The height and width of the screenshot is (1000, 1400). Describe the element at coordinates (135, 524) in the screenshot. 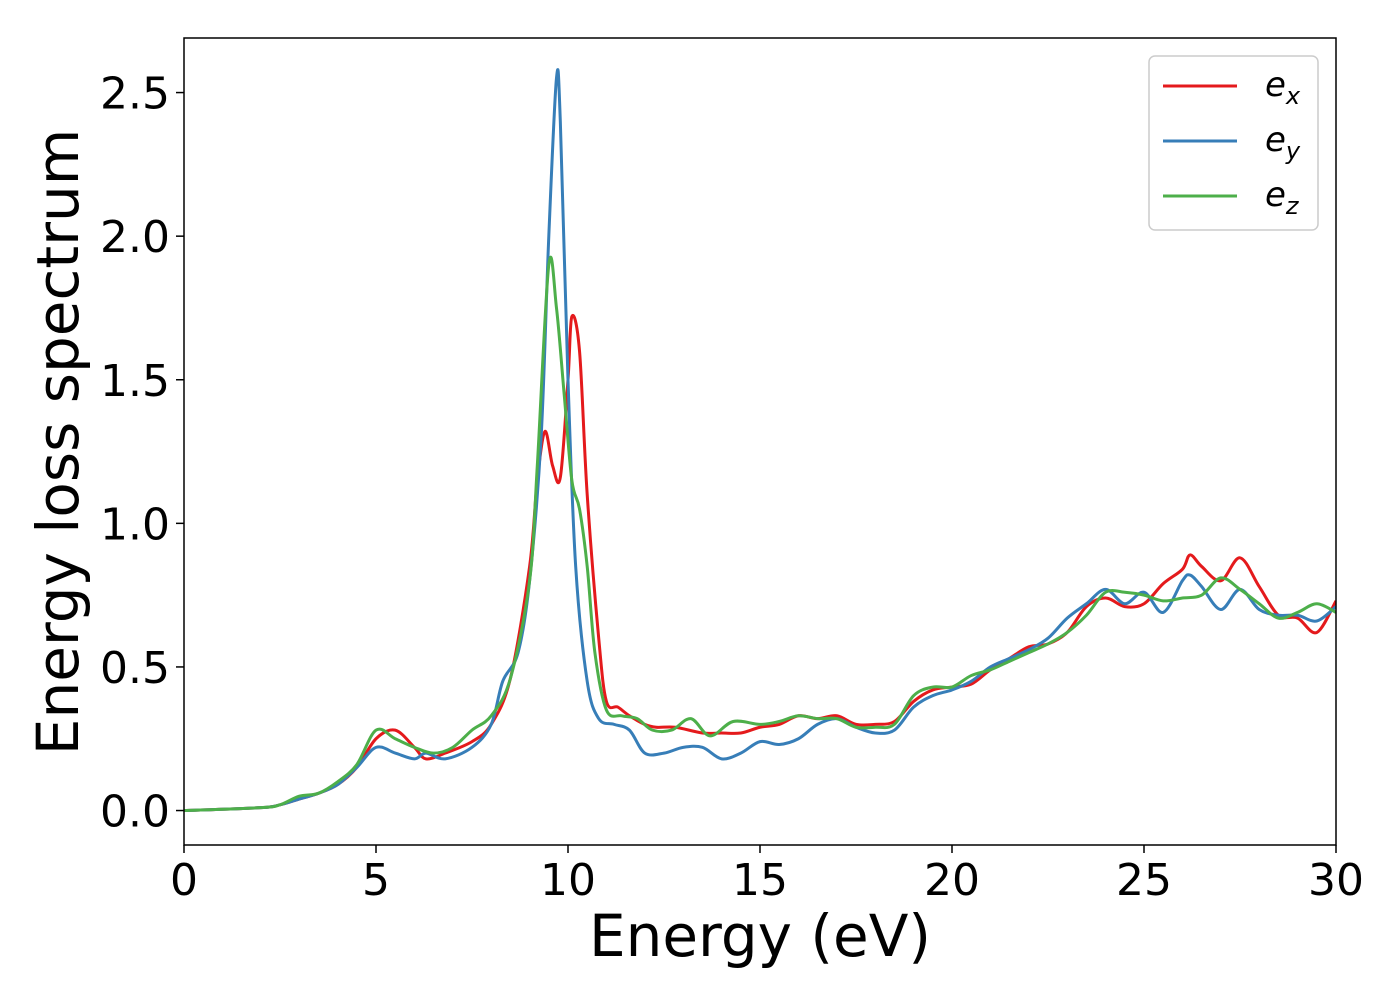

I see `y-tick-label: 1.0` at that location.